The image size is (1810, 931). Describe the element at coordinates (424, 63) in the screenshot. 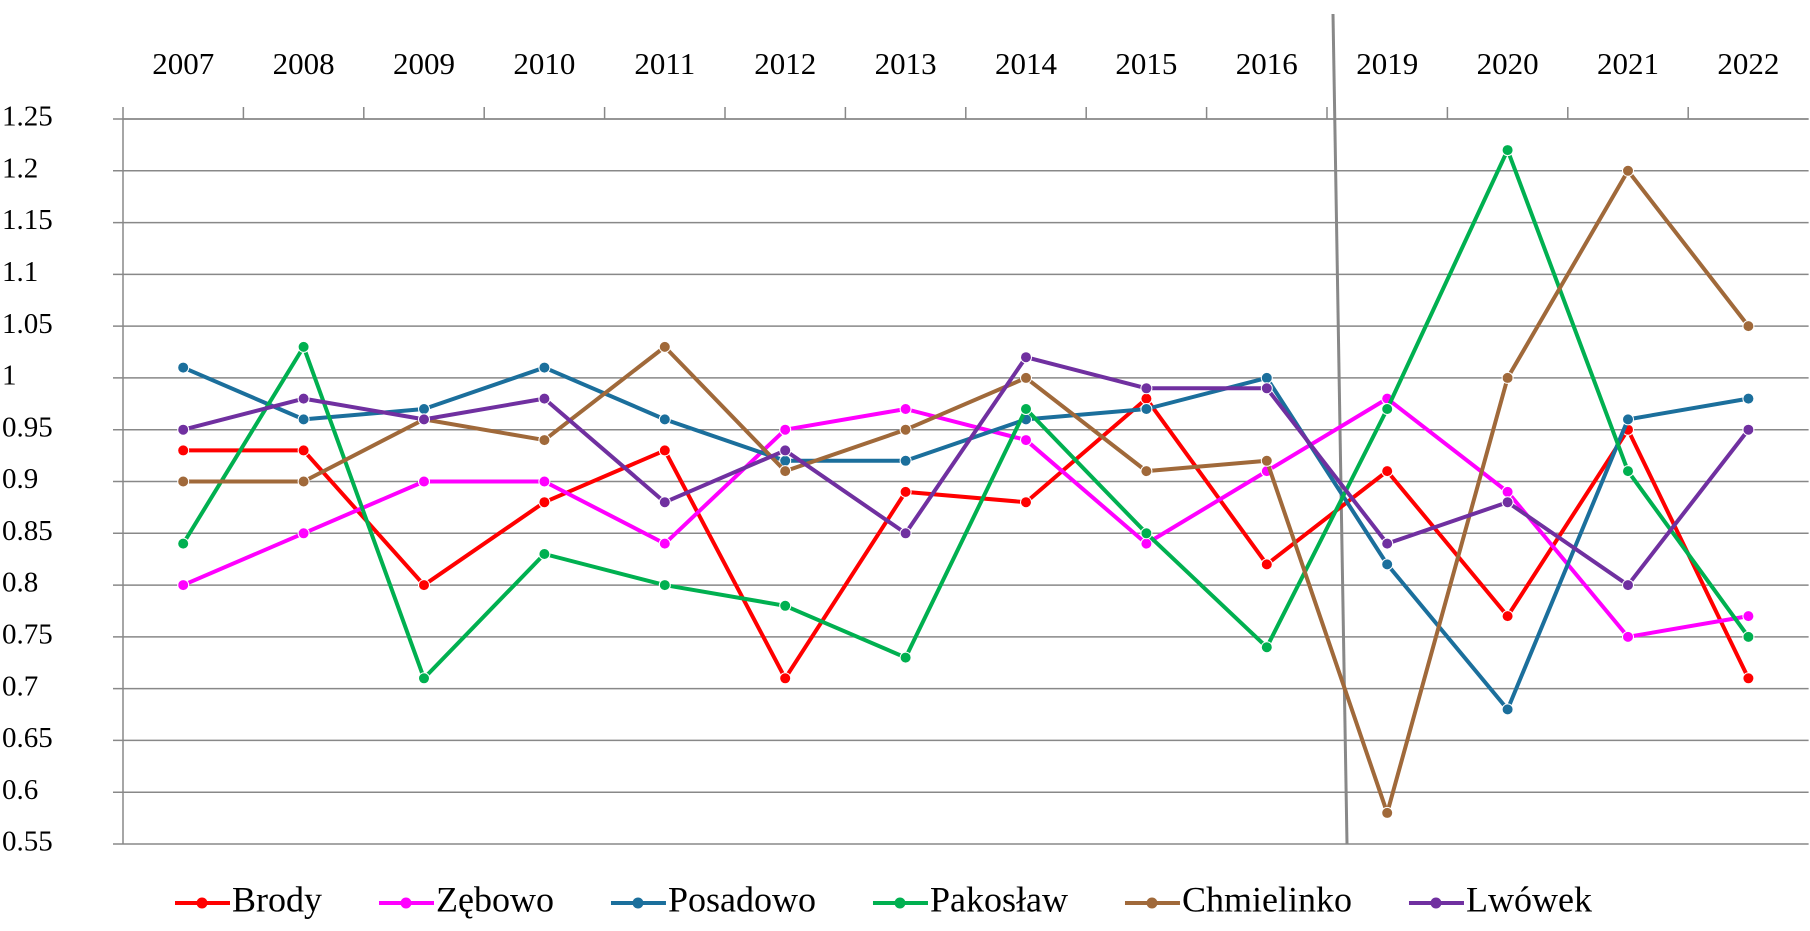

I see `x-tick-label: 2009` at that location.